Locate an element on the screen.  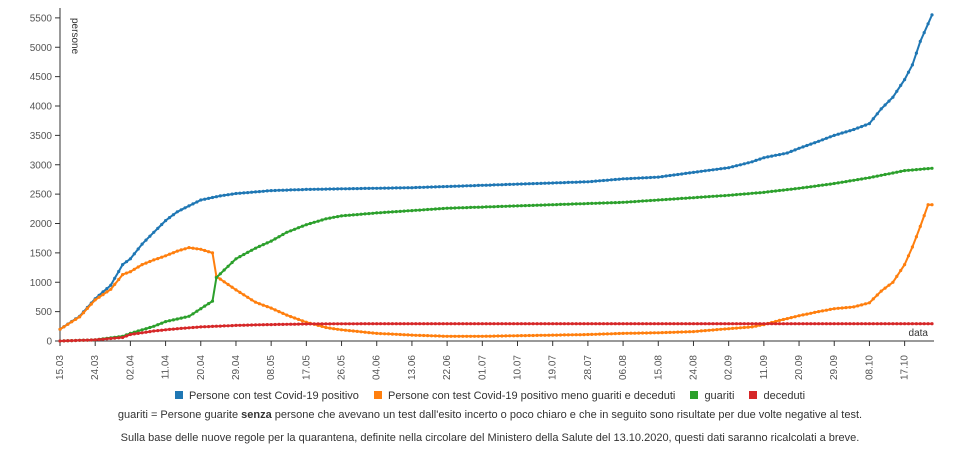
x-axis-label: data is located at coordinates (919, 333).